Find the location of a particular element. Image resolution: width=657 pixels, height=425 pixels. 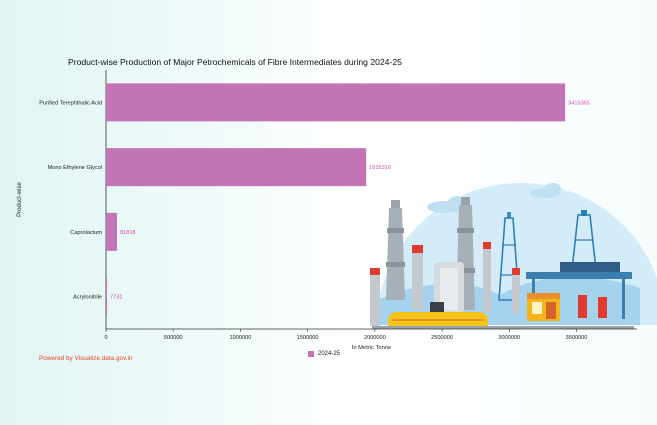

data-label: 1935310 is located at coordinates (380, 168).